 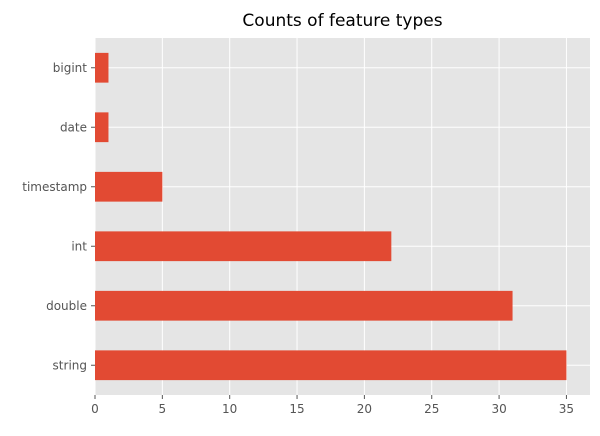 What do you see at coordinates (58, 216) in the screenshot?
I see `y-axis: string double int timestamp date bigint` at bounding box center [58, 216].